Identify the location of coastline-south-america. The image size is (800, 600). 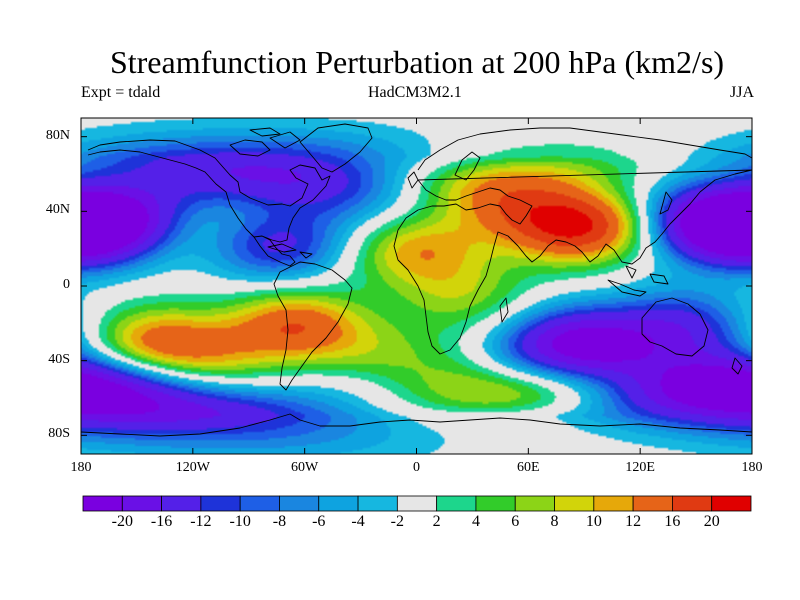
(313, 326).